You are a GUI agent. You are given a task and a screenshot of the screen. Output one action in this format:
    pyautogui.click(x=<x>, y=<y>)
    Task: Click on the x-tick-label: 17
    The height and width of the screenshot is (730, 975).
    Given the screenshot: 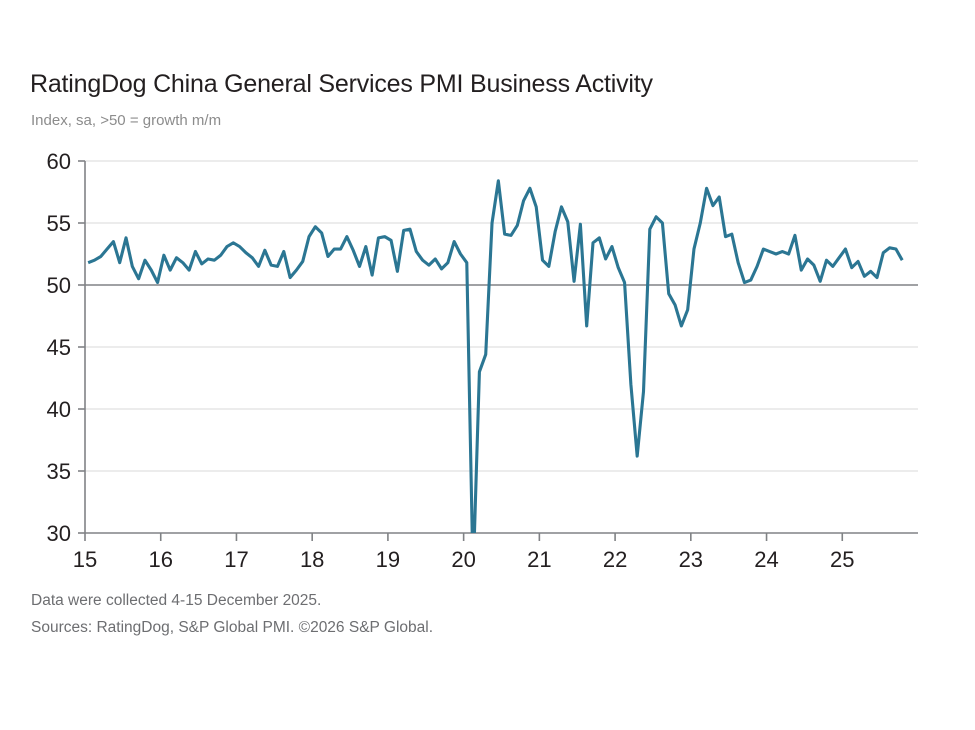 What is the action you would take?
    pyautogui.click(x=236, y=559)
    